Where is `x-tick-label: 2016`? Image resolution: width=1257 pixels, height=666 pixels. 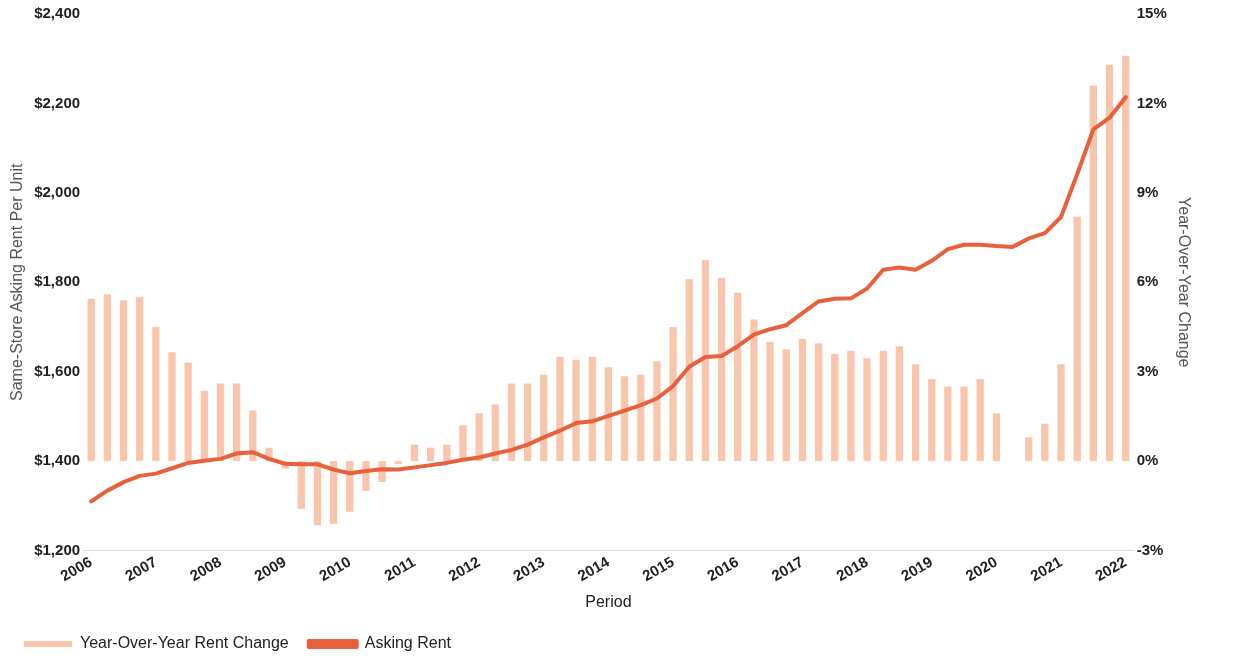 x-tick-label: 2016 is located at coordinates (722, 568).